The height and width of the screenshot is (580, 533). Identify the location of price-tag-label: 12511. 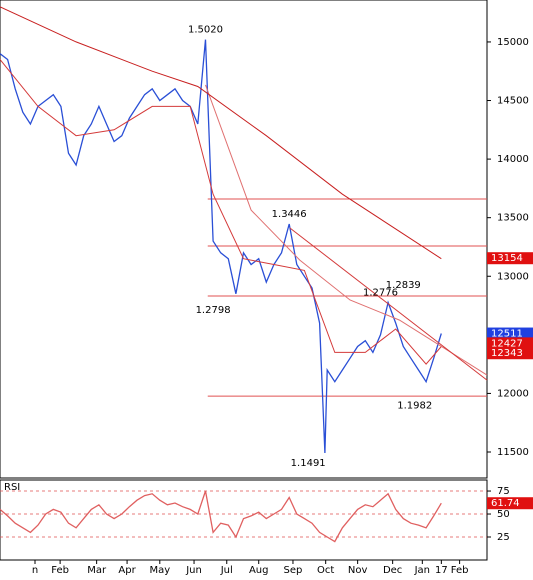
(507, 334).